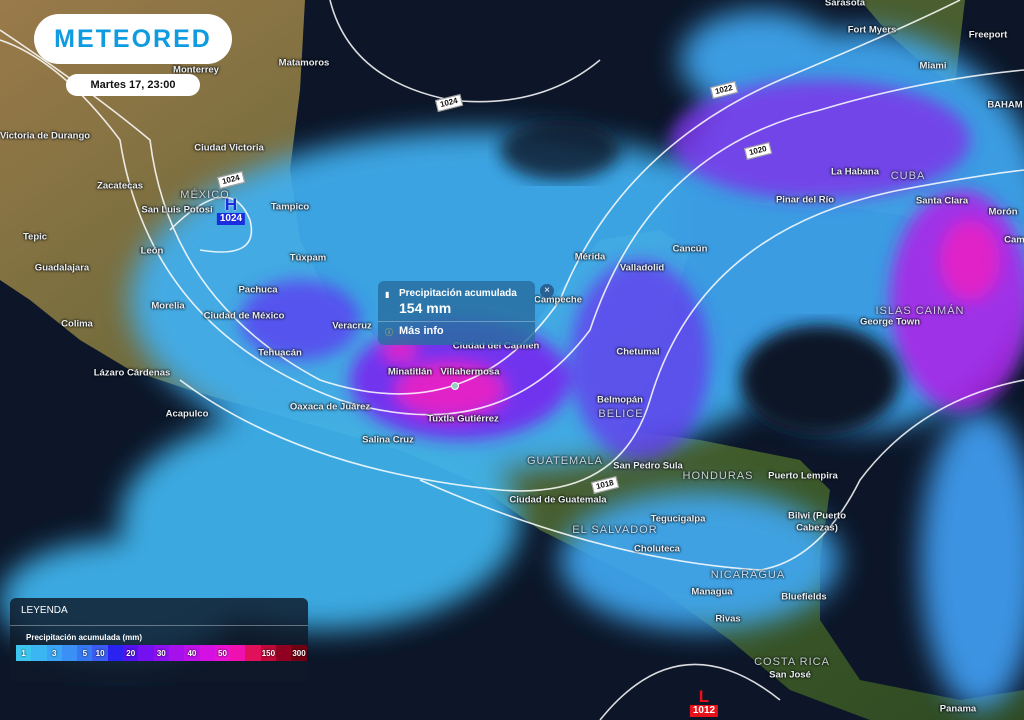 The image size is (1024, 720). What do you see at coordinates (44, 610) in the screenshot?
I see `legend-title: LEYENDA` at bounding box center [44, 610].